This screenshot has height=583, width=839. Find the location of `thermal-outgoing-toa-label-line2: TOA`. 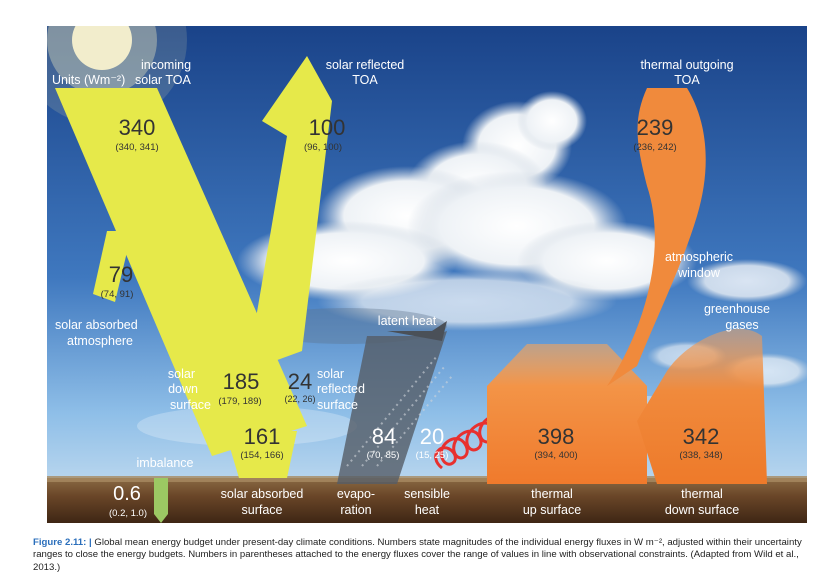

thermal-outgoing-toa-label-line2: TOA is located at coordinates (687, 80).